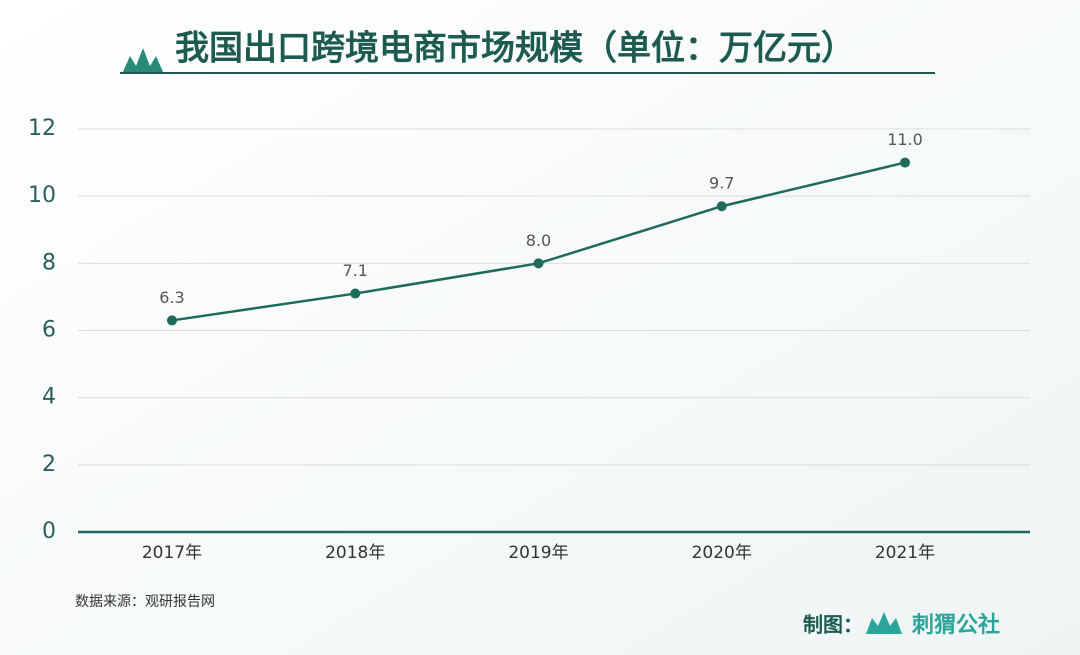 This screenshot has height=655, width=1080. What do you see at coordinates (49, 262) in the screenshot?
I see `y-tick-label: 8` at bounding box center [49, 262].